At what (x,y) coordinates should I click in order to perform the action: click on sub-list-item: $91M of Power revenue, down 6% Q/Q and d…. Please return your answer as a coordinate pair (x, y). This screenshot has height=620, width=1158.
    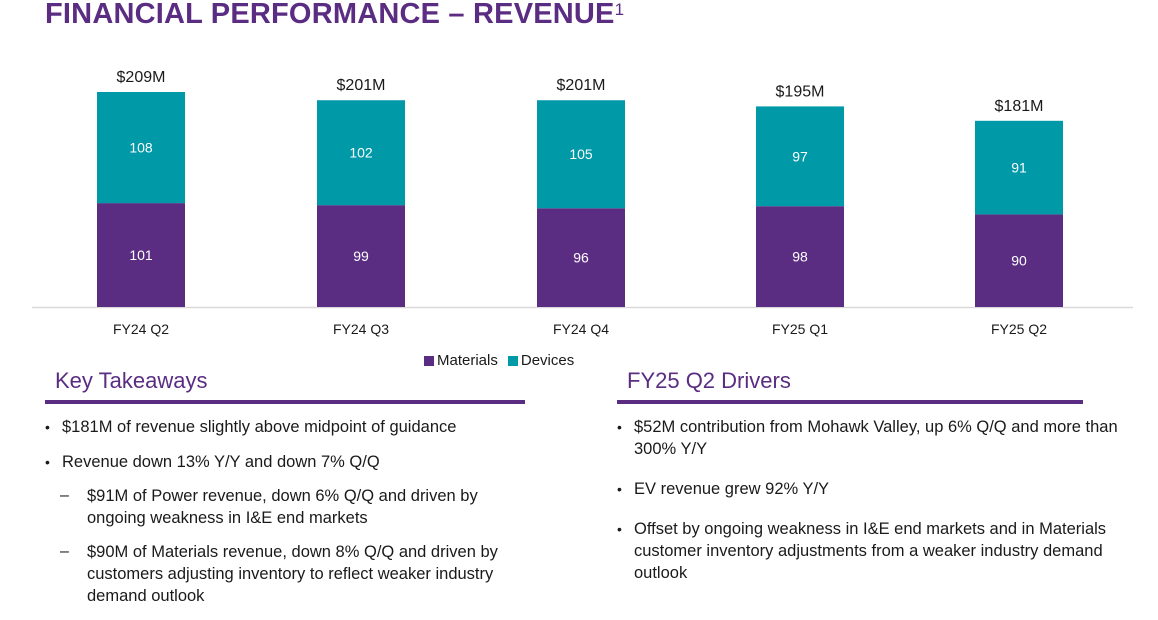
    Looking at the image, I should click on (285, 507).